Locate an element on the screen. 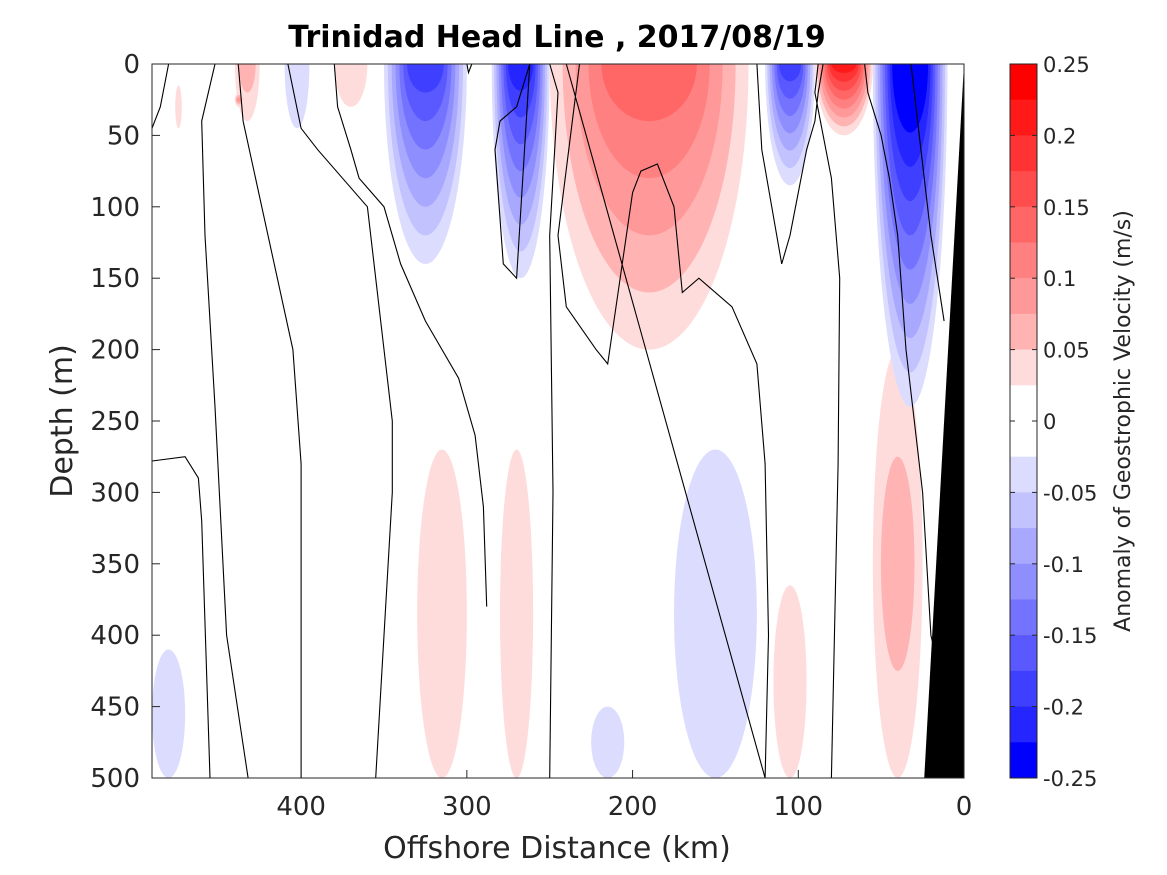 Image resolution: width=1167 pixels, height=875 pixels. y-tick-label: 250 is located at coordinates (115, 422).